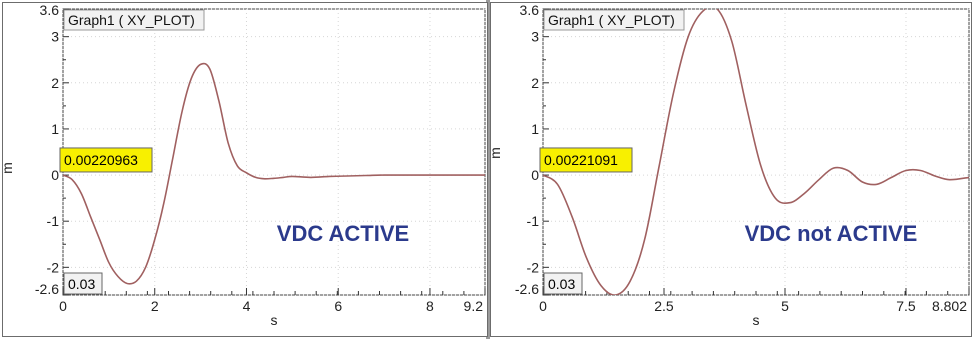 The width and height of the screenshot is (974, 339). I want to click on annotation-label: VDC ACTIVE, so click(343, 233).